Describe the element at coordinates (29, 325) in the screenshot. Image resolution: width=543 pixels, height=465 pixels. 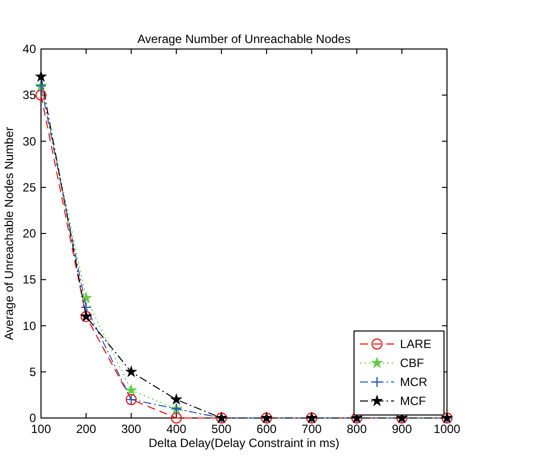
I see `y-tick-label: 10` at that location.